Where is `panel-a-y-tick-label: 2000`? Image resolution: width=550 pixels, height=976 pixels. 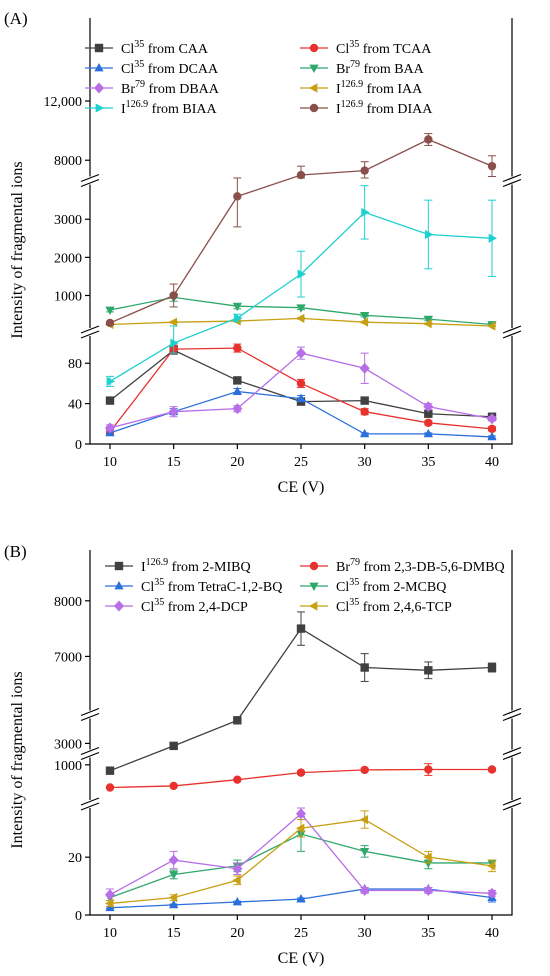 panel-a-y-tick-label: 2000 is located at coordinates (68, 258).